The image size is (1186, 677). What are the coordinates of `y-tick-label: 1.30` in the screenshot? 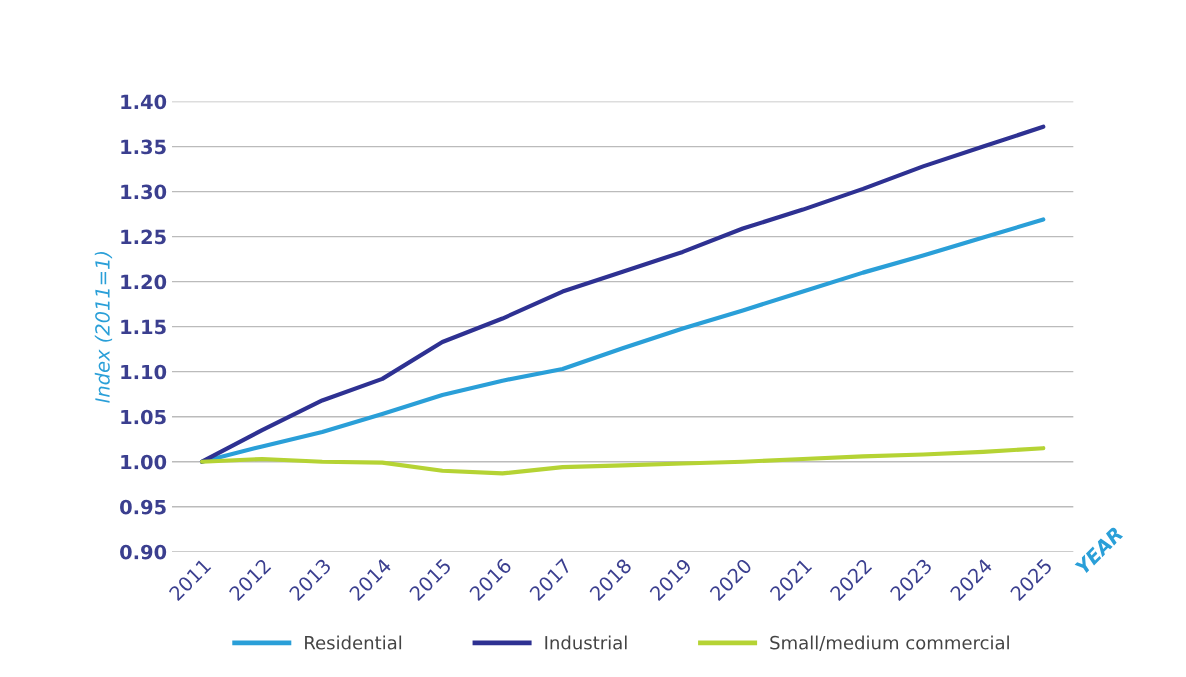 It's located at (144, 192).